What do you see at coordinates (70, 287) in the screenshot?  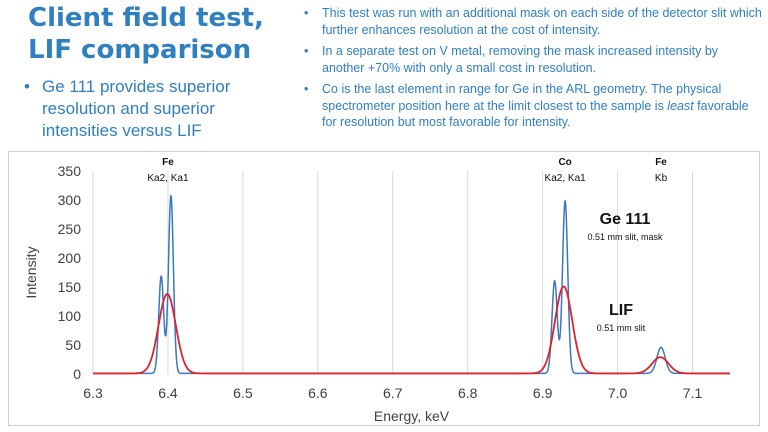 I see `y-tick-label: 150` at bounding box center [70, 287].